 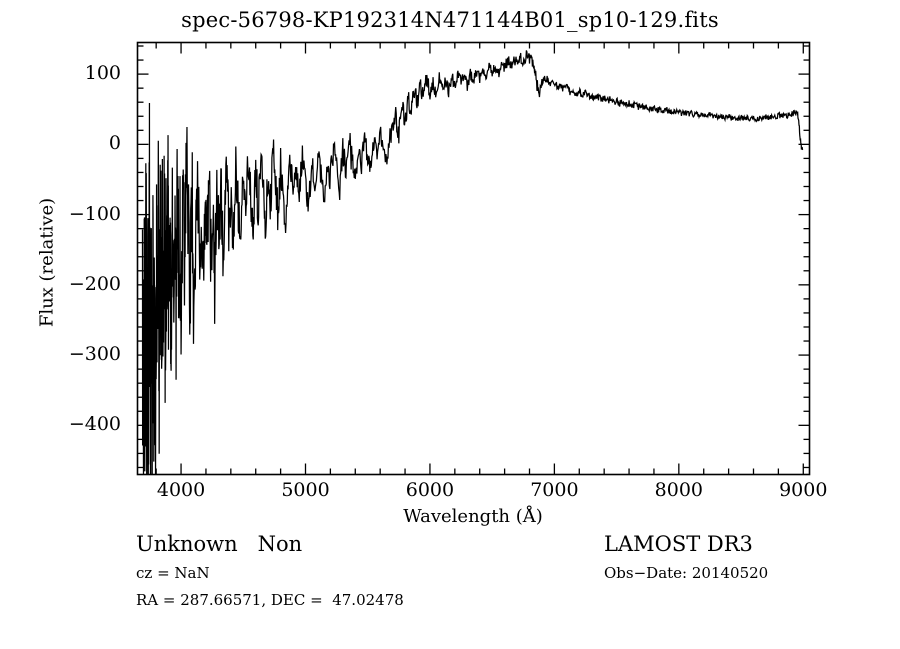 I want to click on x-tick-labels: 4000 5000 6000 7000 8000 9000, so click(x=450, y=492).